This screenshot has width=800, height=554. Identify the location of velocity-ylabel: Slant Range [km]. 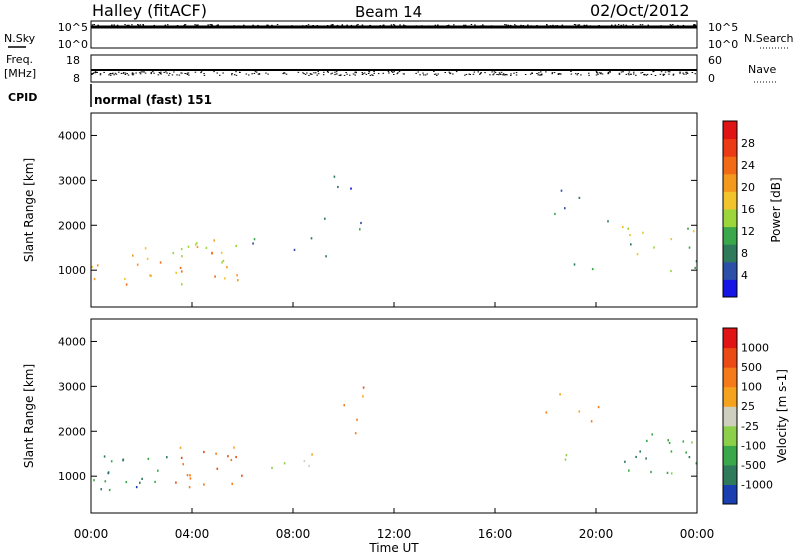
(29, 416).